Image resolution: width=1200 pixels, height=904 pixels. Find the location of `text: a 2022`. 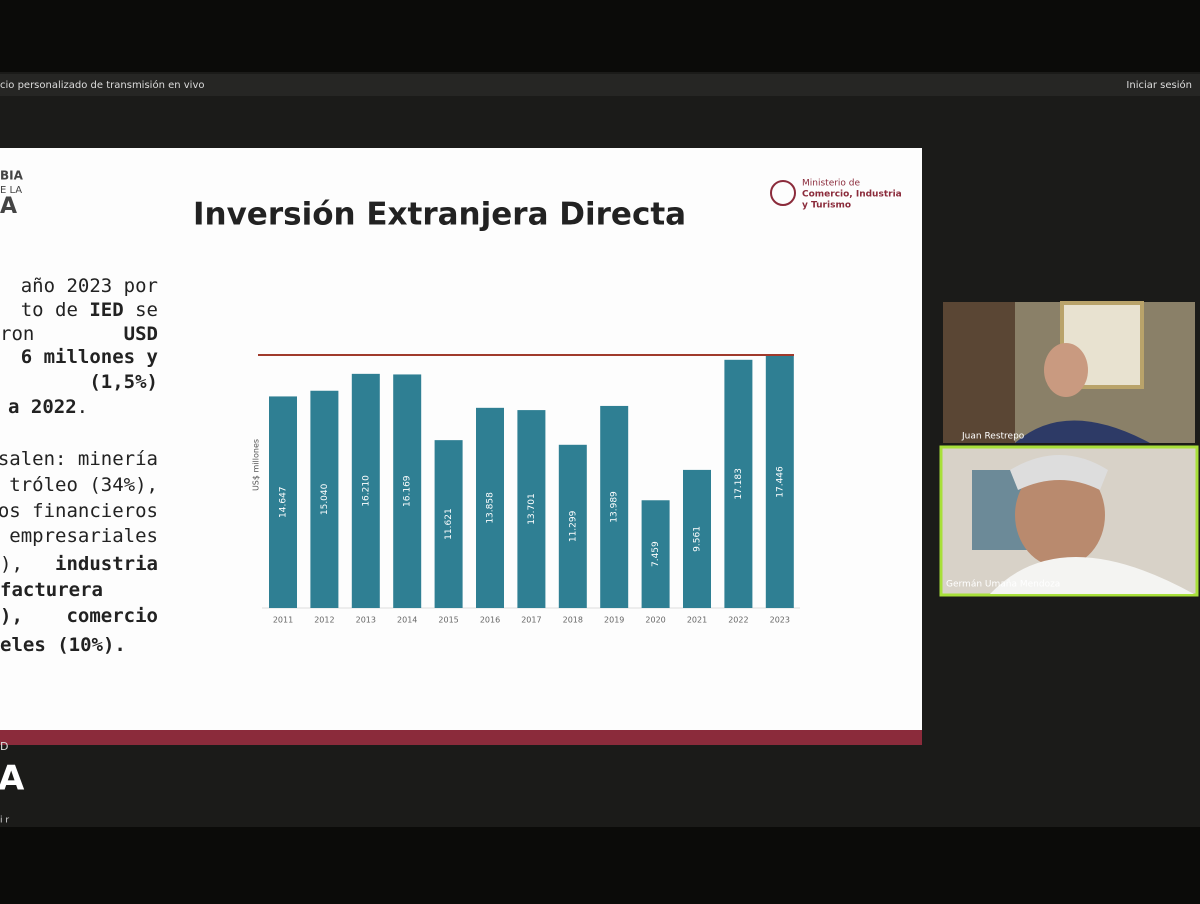

text: a 2022 is located at coordinates (42, 407).